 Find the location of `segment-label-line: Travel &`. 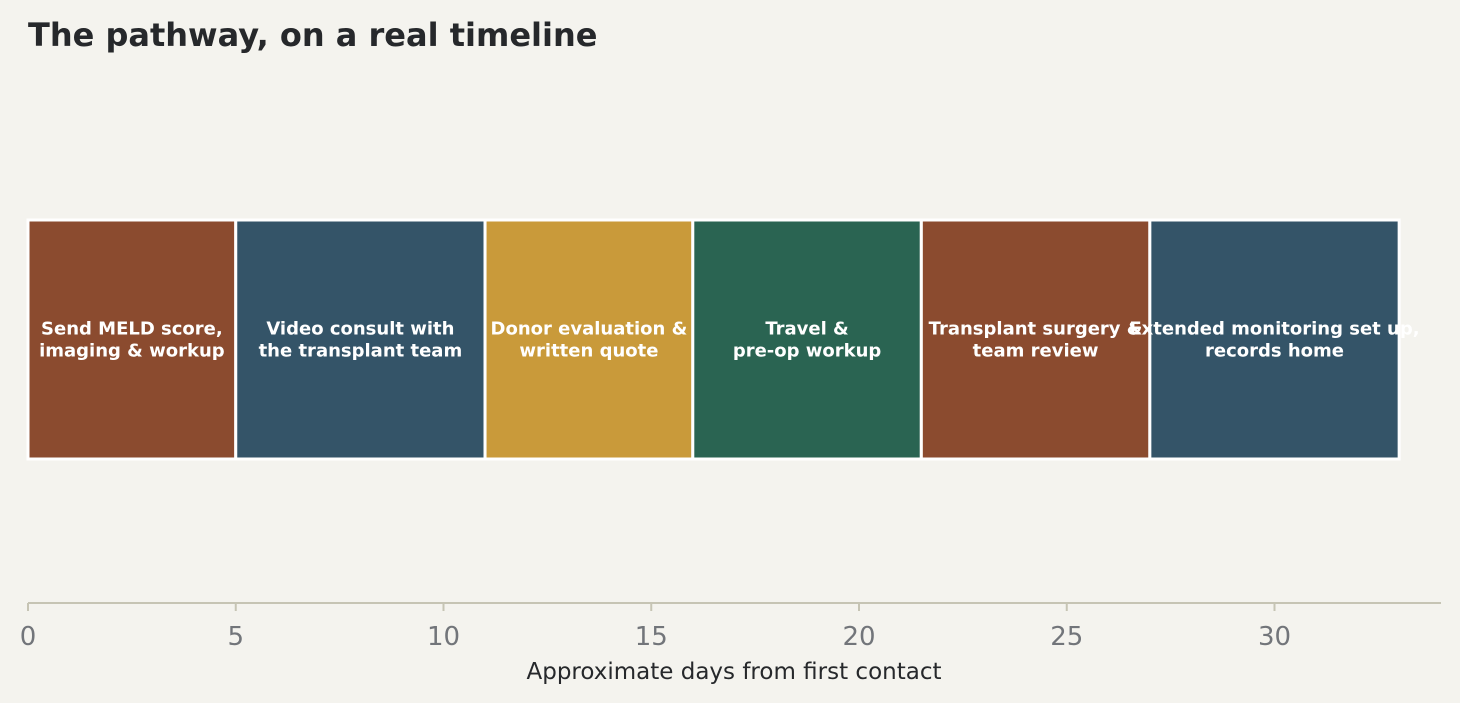

segment-label-line: Travel & is located at coordinates (806, 329).